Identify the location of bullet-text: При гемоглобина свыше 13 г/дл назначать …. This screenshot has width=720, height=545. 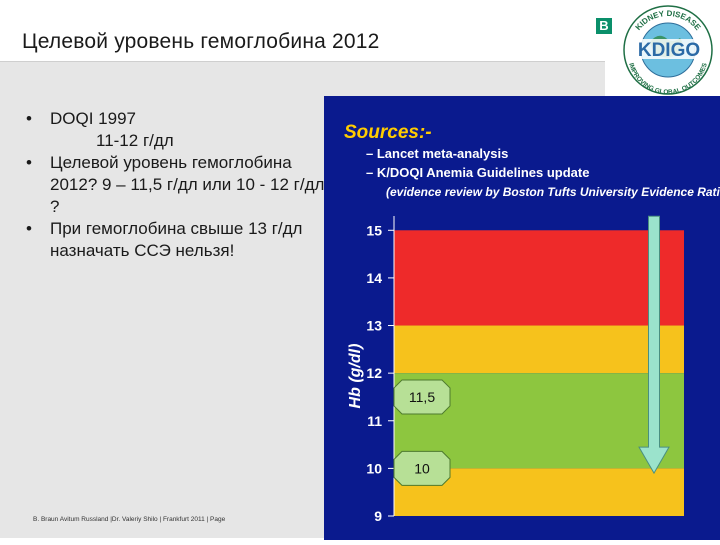
(176, 239).